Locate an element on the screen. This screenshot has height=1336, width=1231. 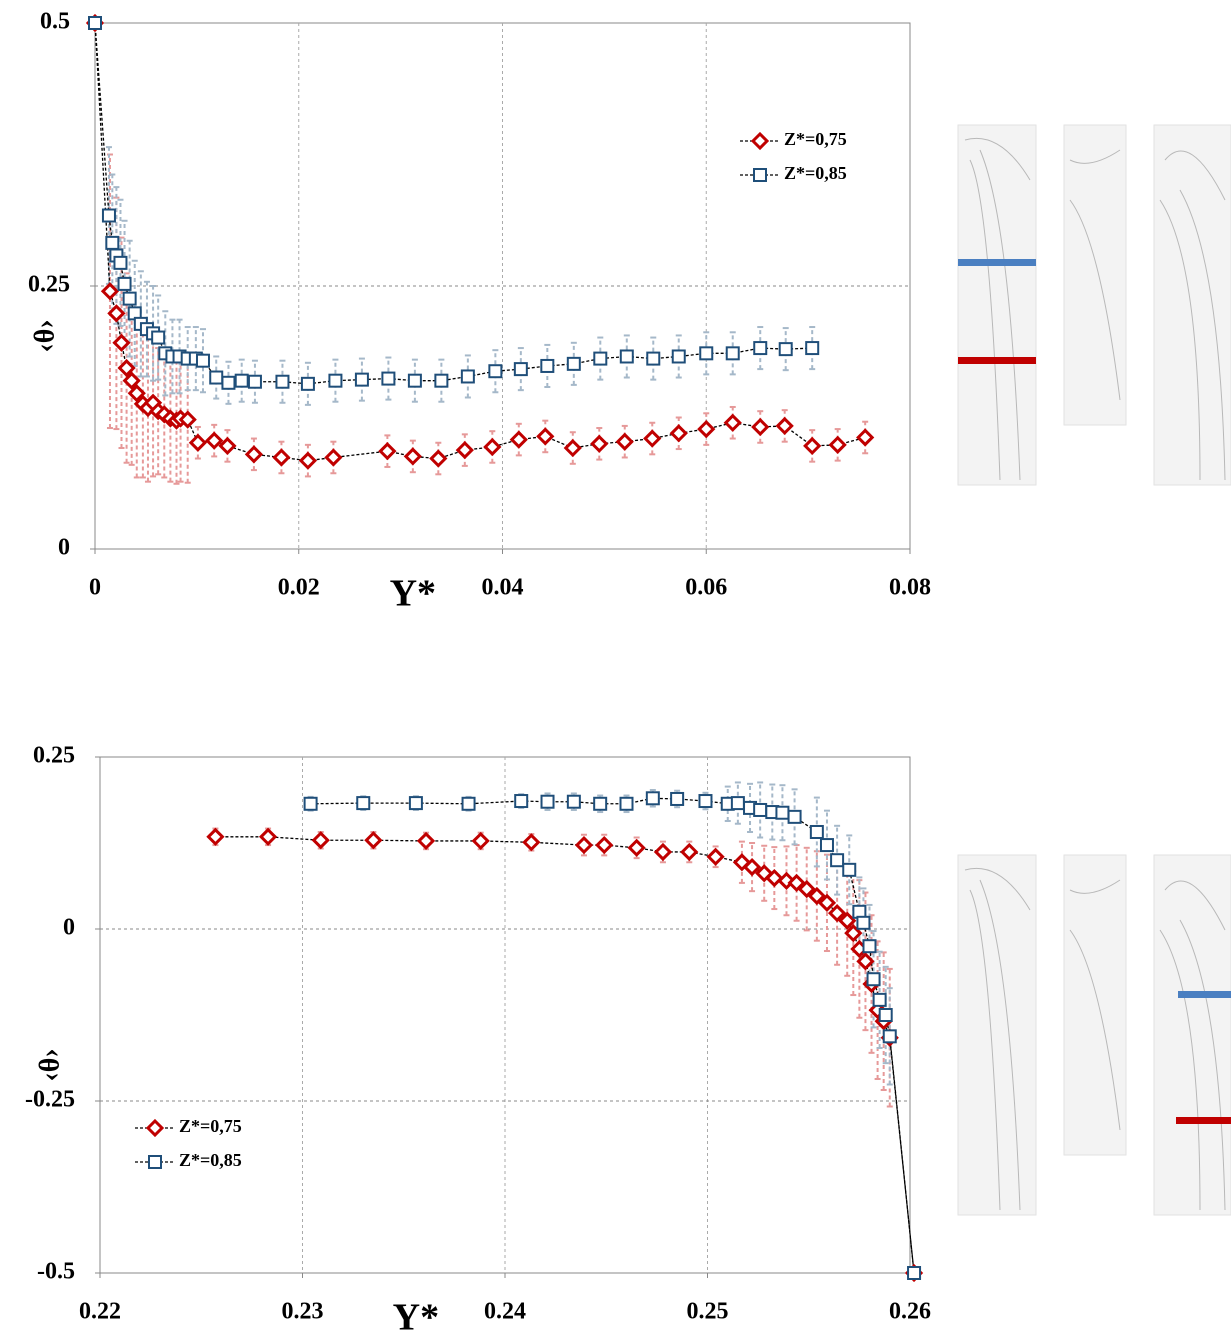
x-tick-label: 0.26 is located at coordinates (910, 1312).